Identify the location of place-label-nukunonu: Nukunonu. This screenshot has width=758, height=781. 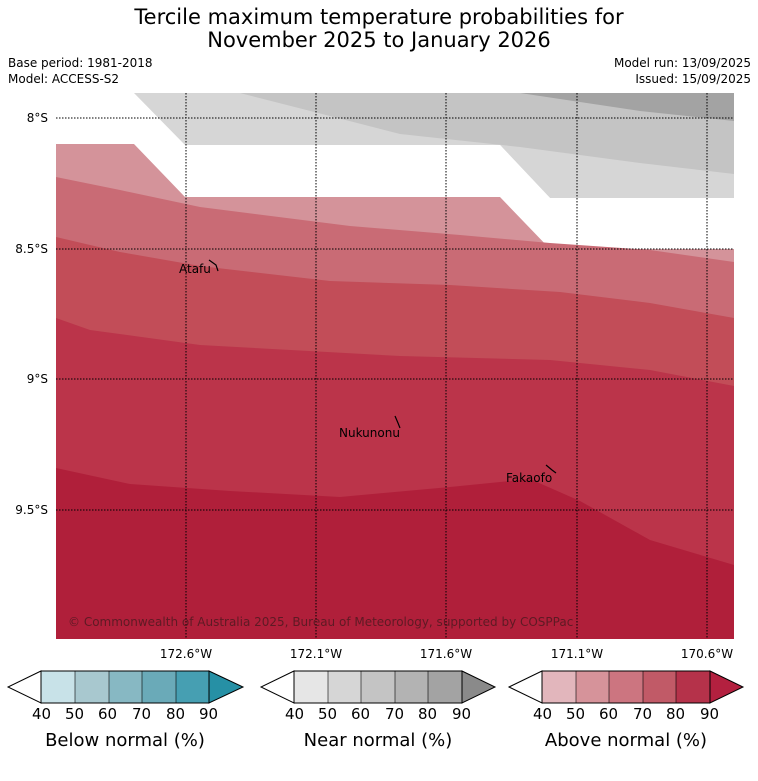
(369, 433).